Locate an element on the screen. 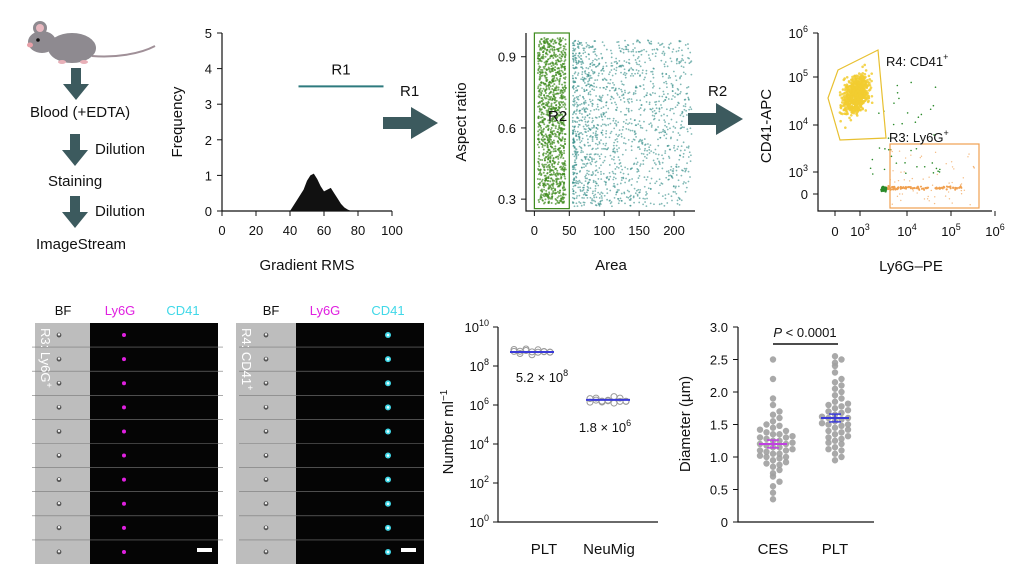 Image resolution: width=1022 pixels, height=564 pixels. counts-category-neumig: NeuMig is located at coordinates (609, 549).